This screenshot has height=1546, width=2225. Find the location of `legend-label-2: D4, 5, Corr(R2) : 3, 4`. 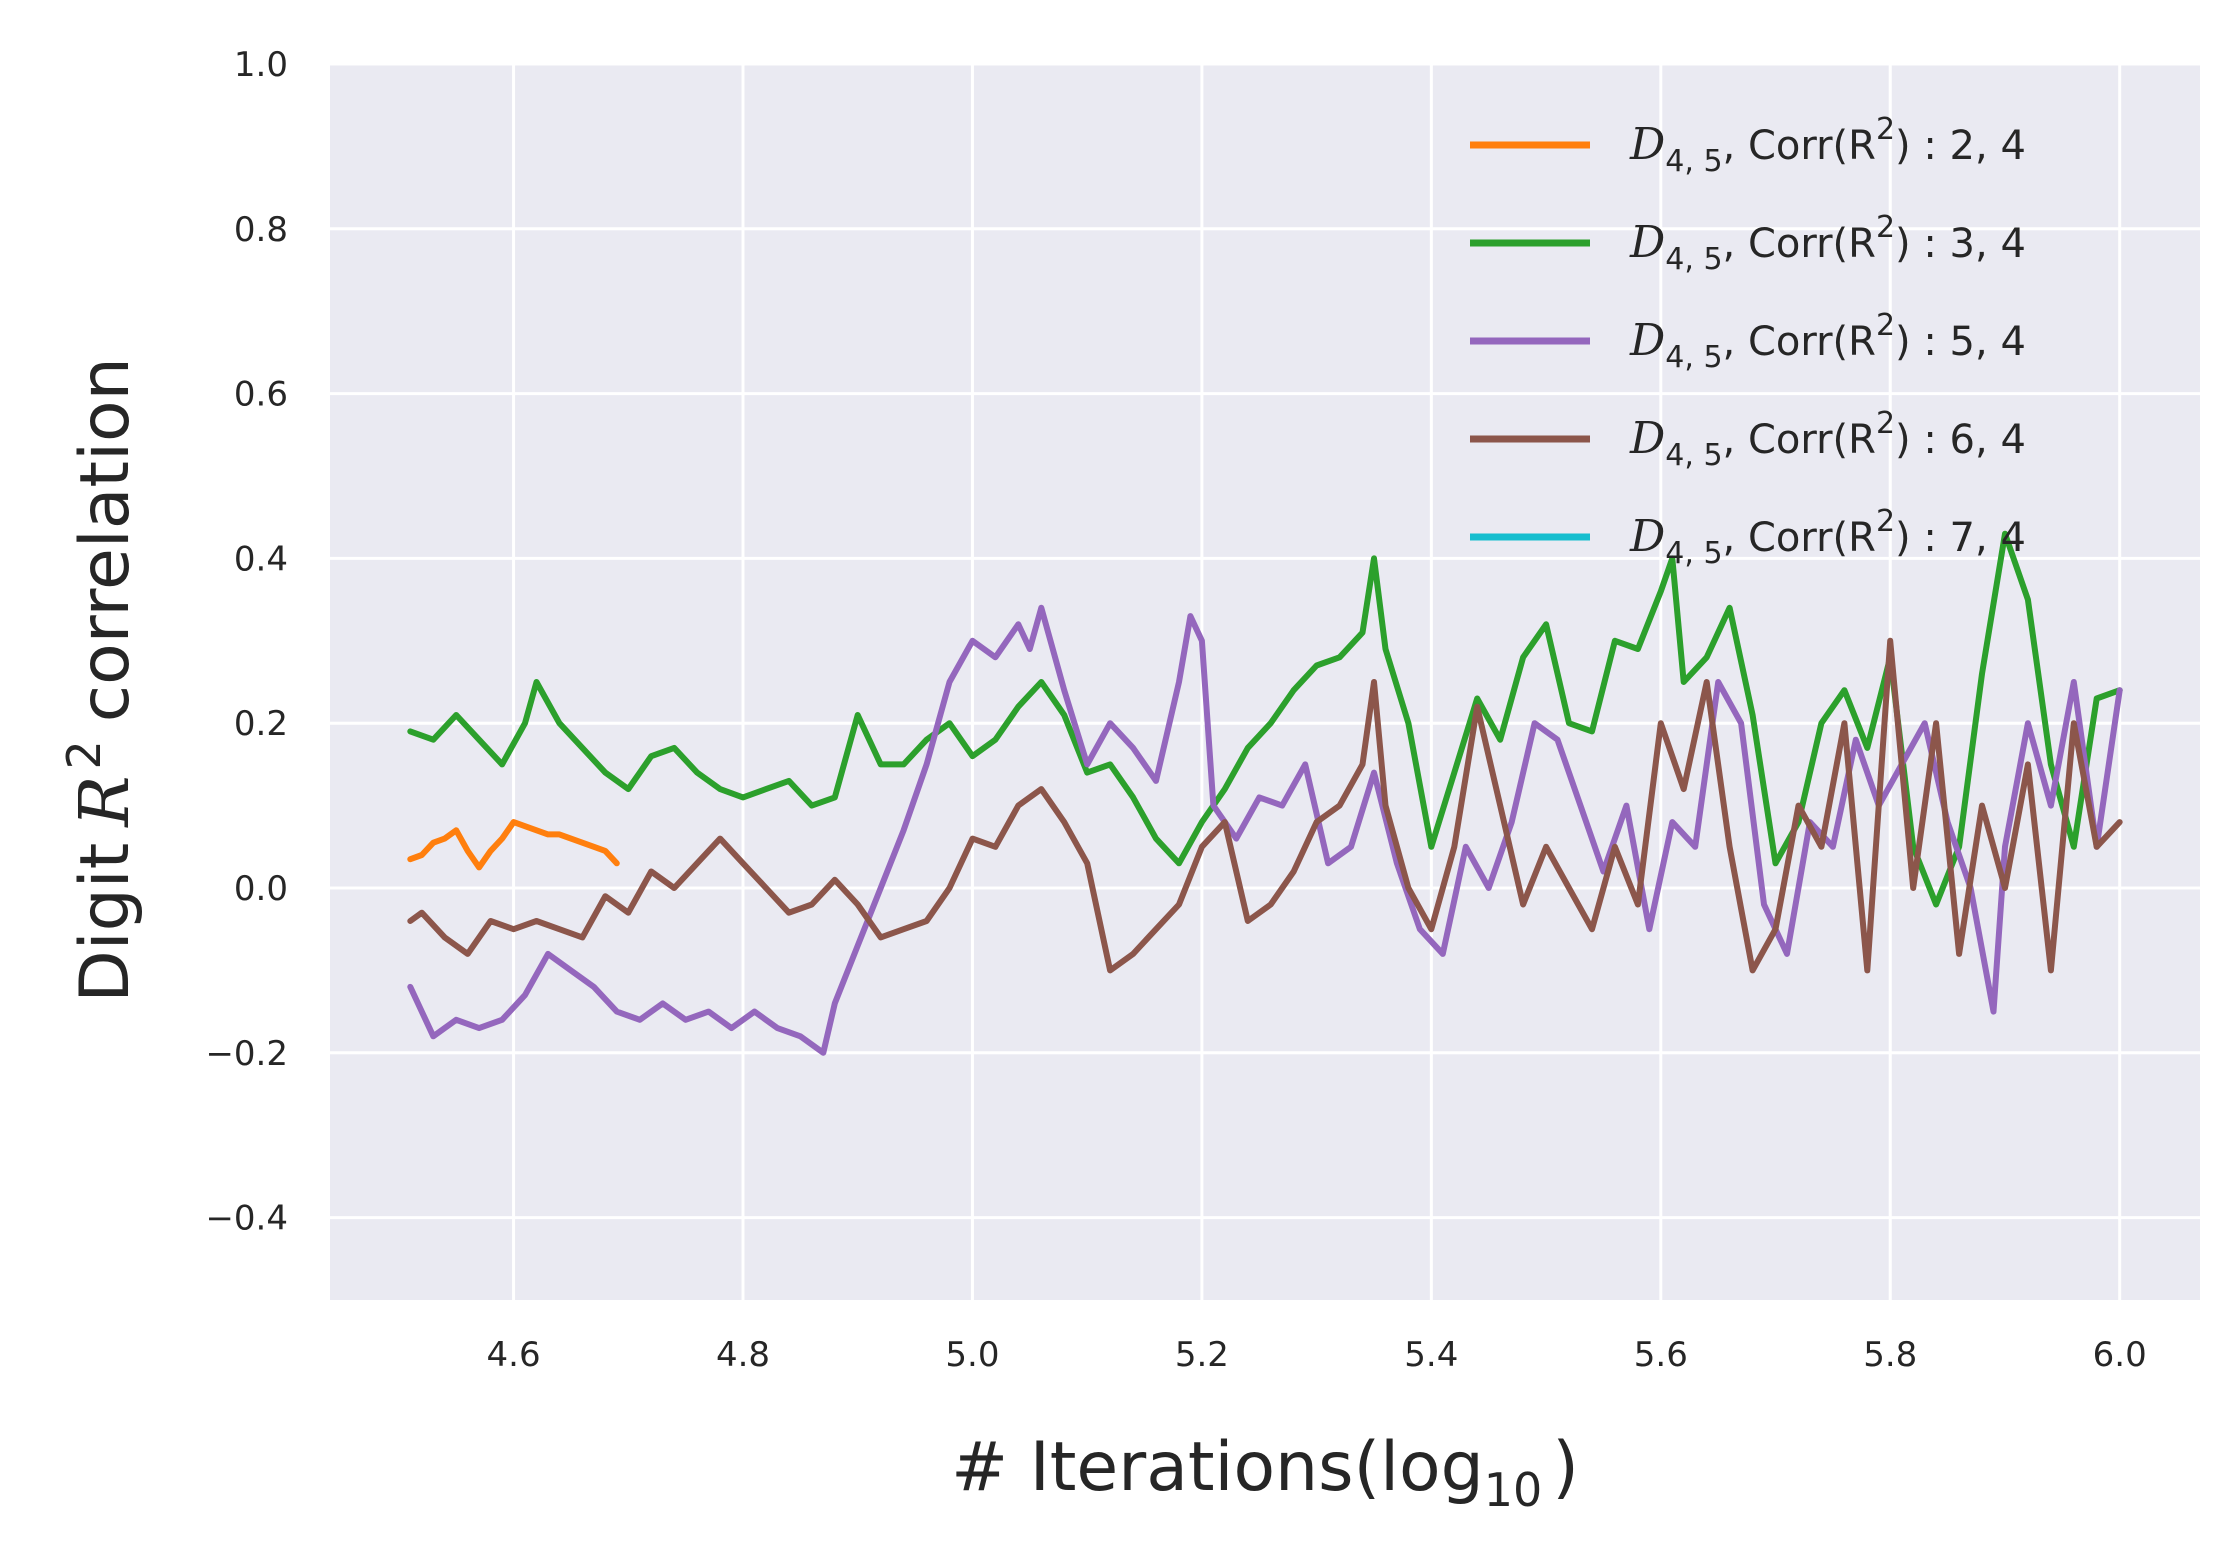

legend-label-2: D4, 5, Corr(R2) : 3, 4 is located at coordinates (1827, 243).